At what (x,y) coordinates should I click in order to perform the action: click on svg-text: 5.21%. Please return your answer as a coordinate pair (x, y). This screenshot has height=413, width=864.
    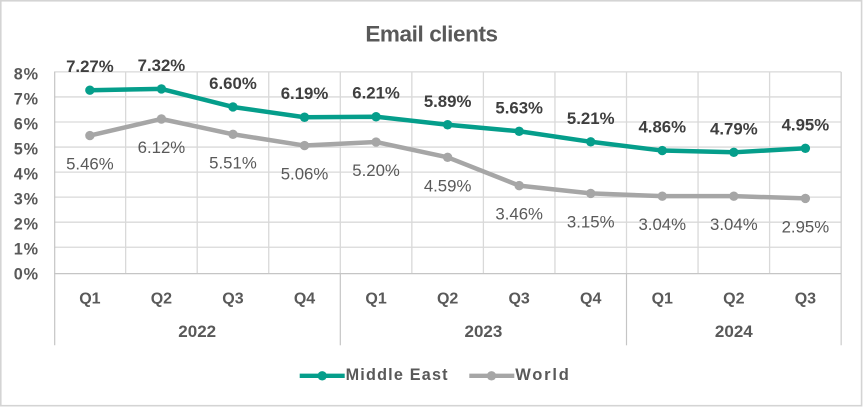
    Looking at the image, I should click on (591, 118).